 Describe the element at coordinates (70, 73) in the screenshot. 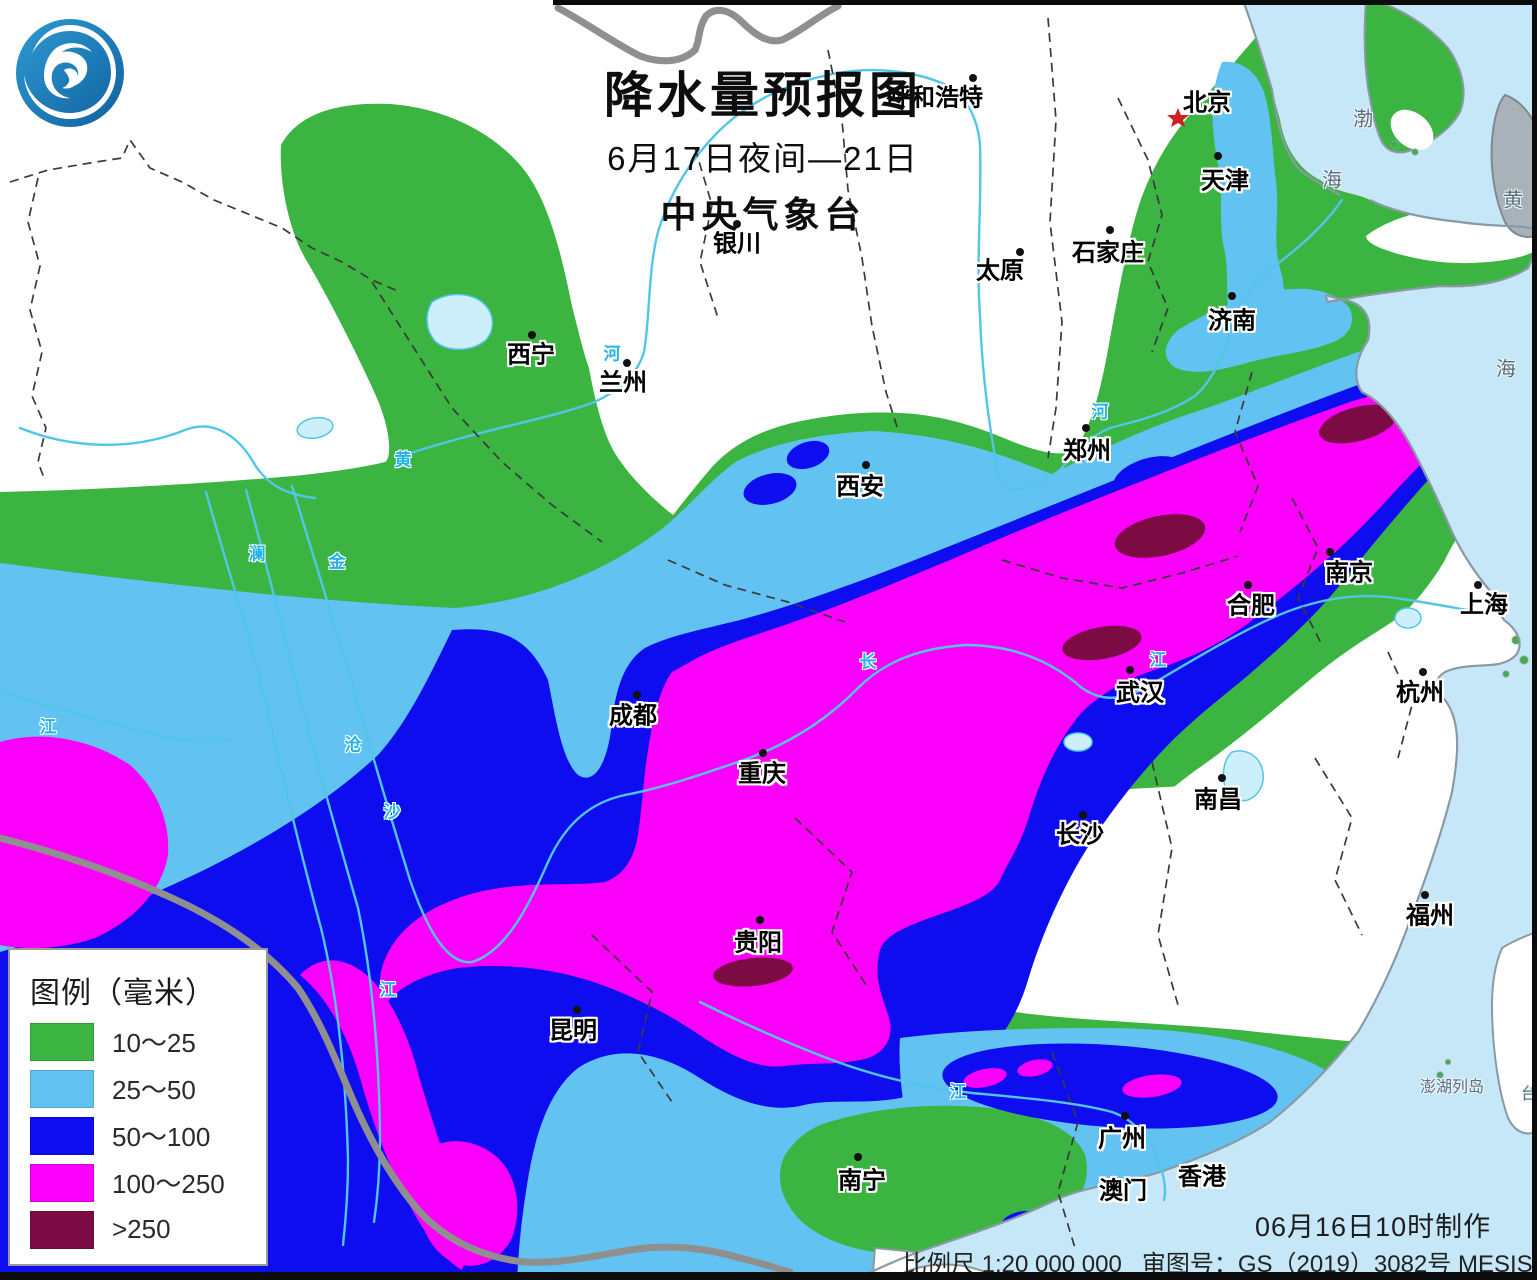

I see `cma-logo-icon` at that location.